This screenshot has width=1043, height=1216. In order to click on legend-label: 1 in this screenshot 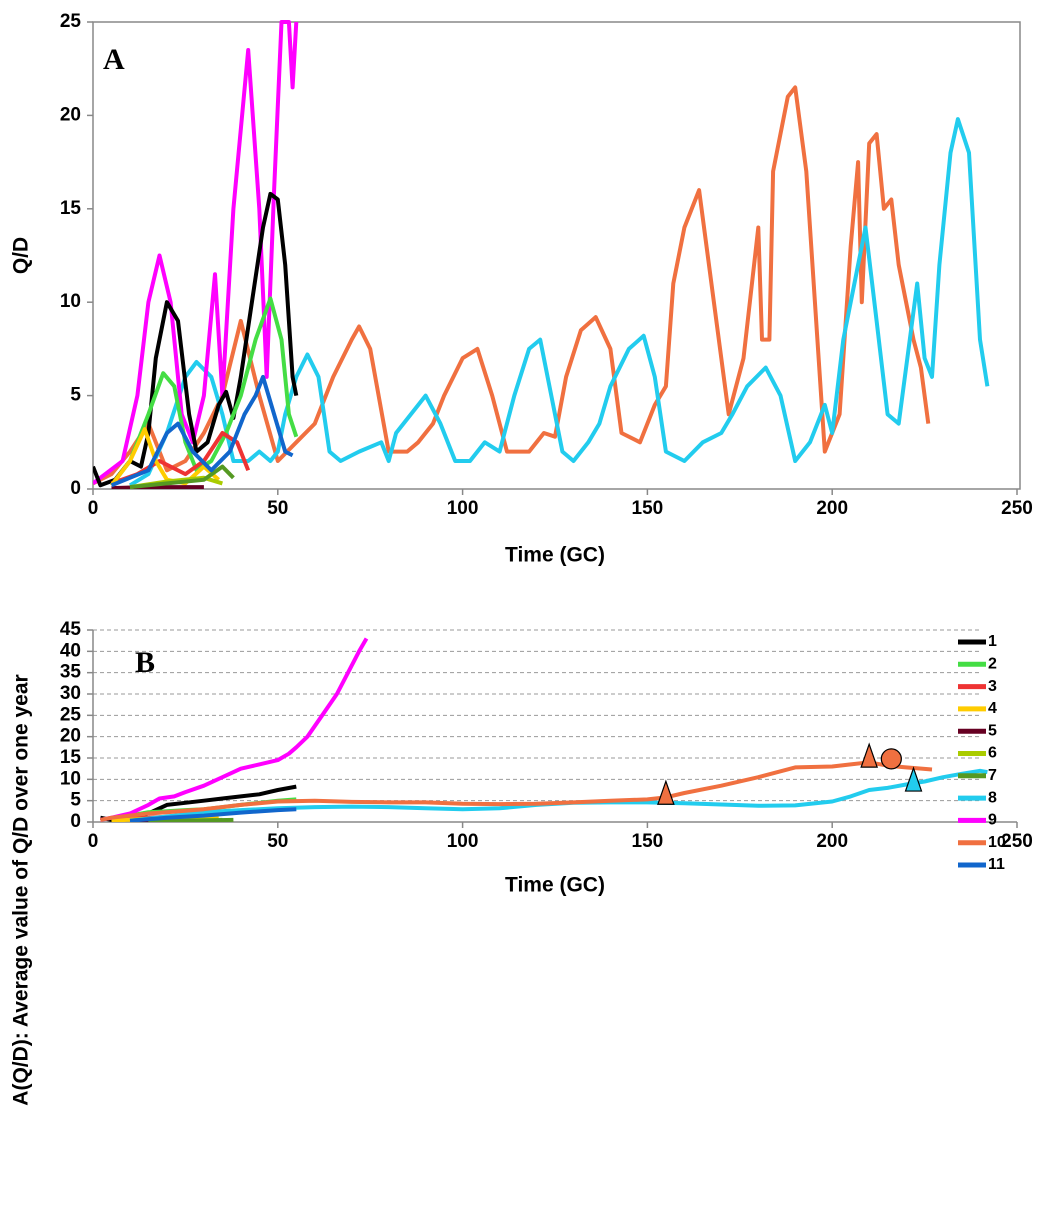, I will do `click(992, 641)`.